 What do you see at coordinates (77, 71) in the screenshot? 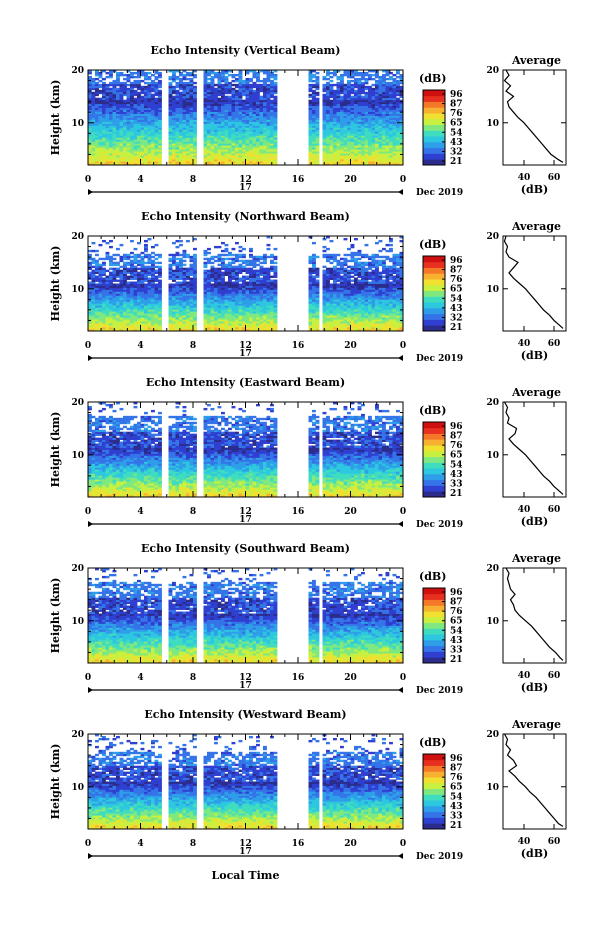
I see `y-tick-label: 20` at bounding box center [77, 71].